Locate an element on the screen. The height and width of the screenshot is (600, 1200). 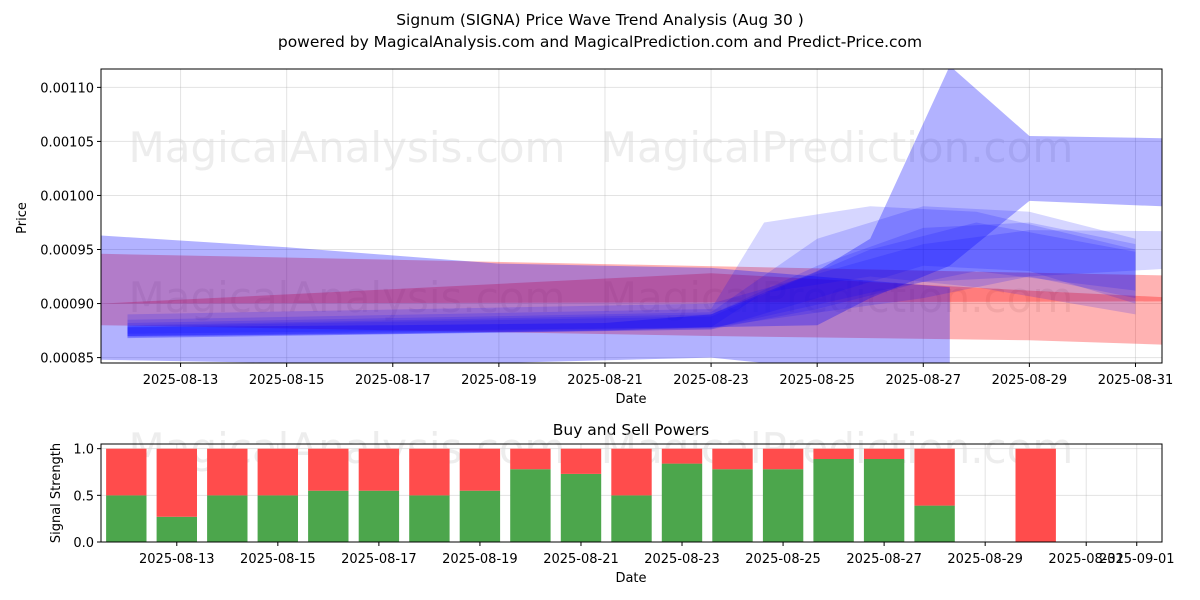
price-x-tick-label: 2025-08-27 is located at coordinates (923, 380).